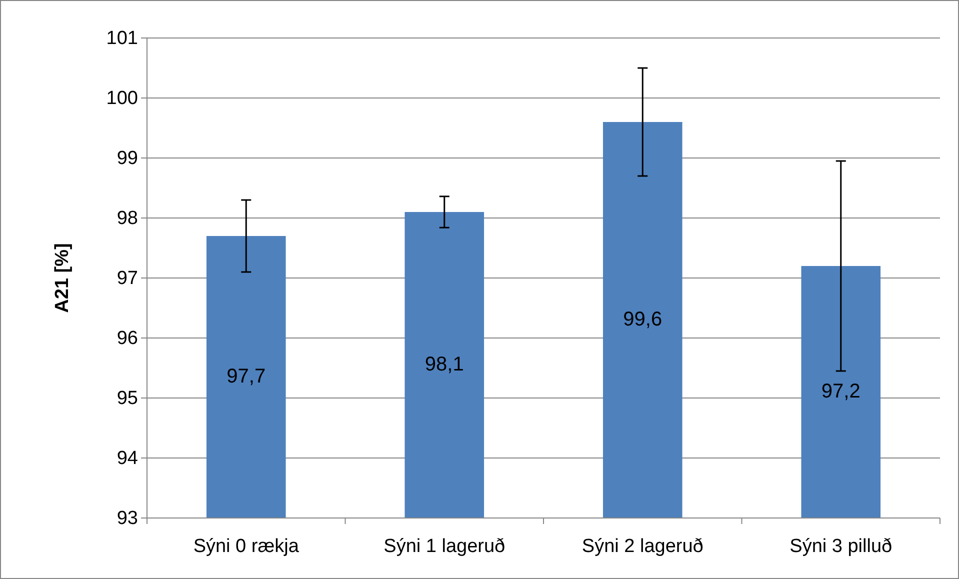  What do you see at coordinates (642, 319) in the screenshot?
I see `data-label: 99,6` at bounding box center [642, 319].